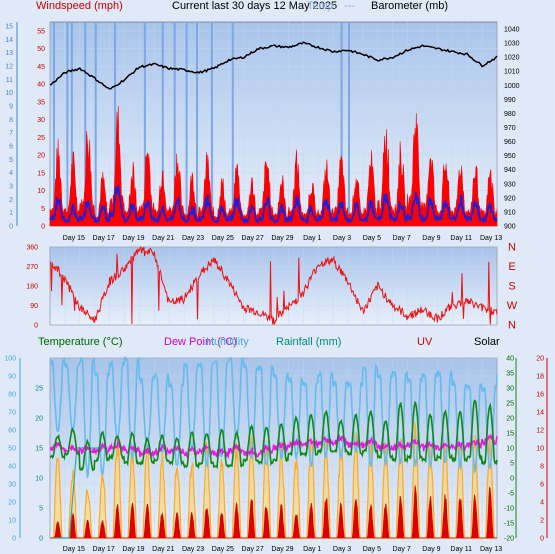  I want to click on mb-tick-label: 970, so click(510, 128).